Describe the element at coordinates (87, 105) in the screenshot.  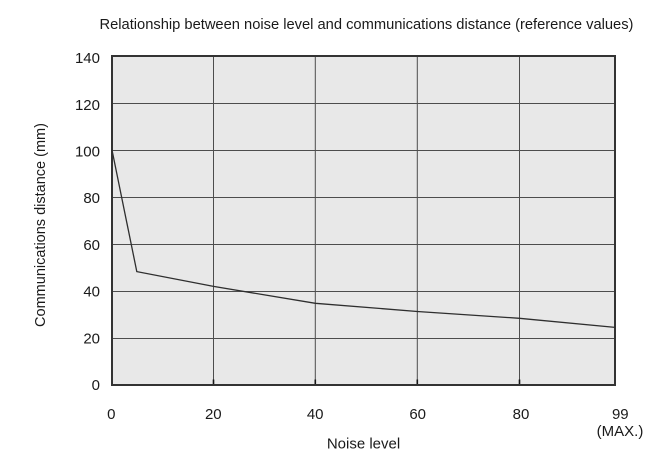
I see `svg-text: 120` at that location.